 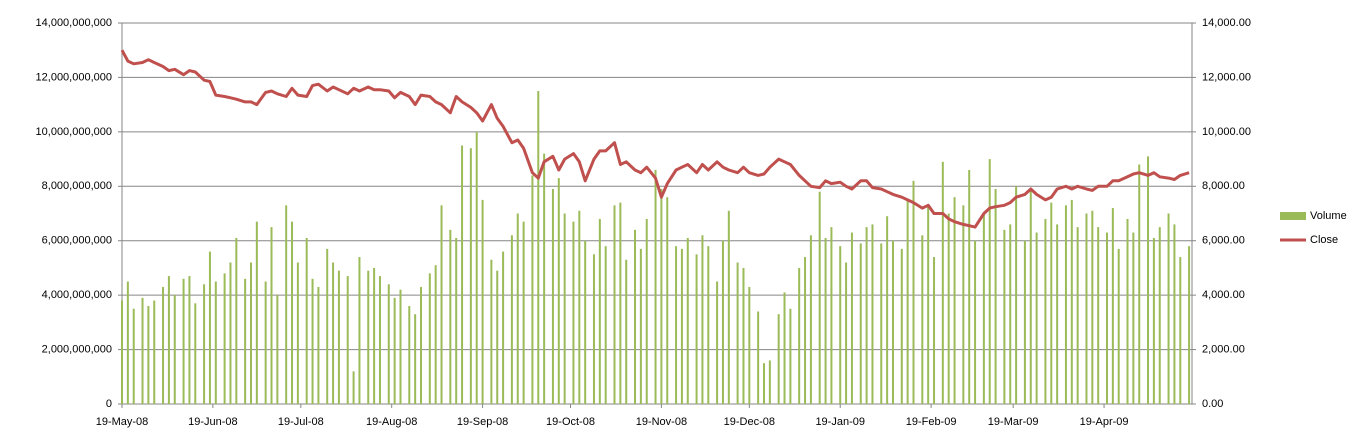 I want to click on legend-label: Close, so click(x=1324, y=240).